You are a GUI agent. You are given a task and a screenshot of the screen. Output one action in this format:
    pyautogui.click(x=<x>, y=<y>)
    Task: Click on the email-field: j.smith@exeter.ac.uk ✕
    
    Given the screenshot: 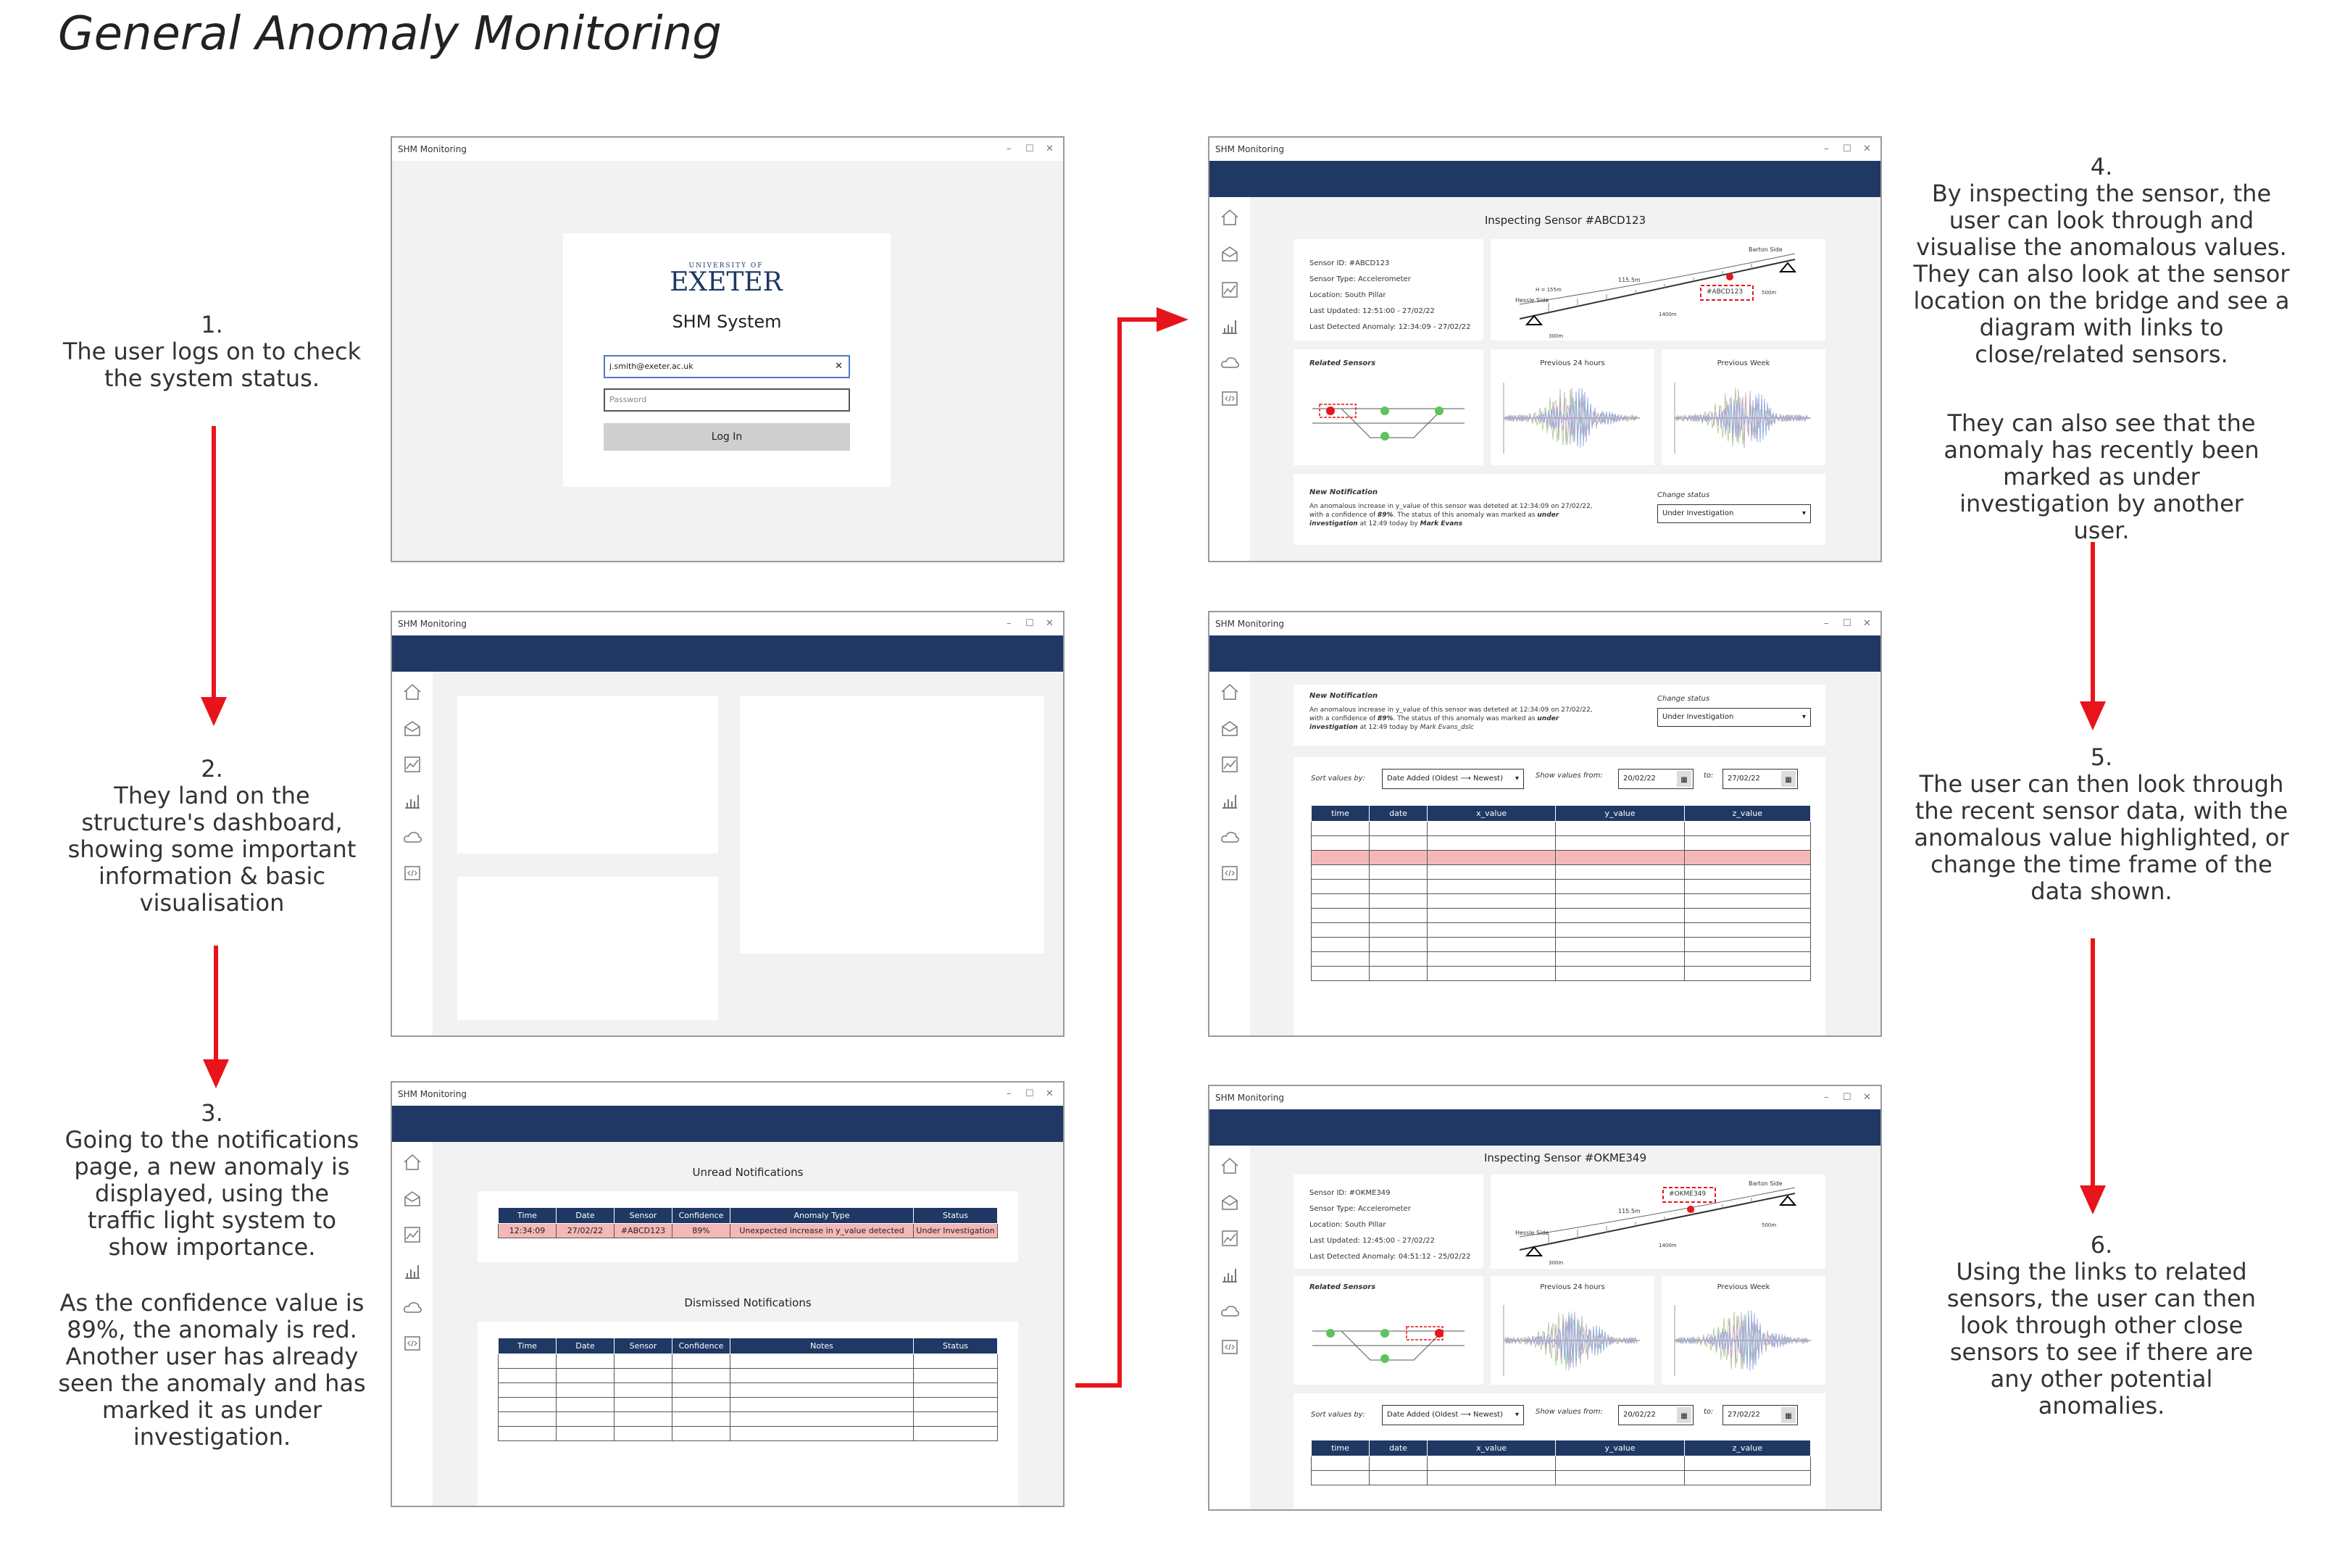 What is the action you would take?
    pyautogui.click(x=727, y=366)
    